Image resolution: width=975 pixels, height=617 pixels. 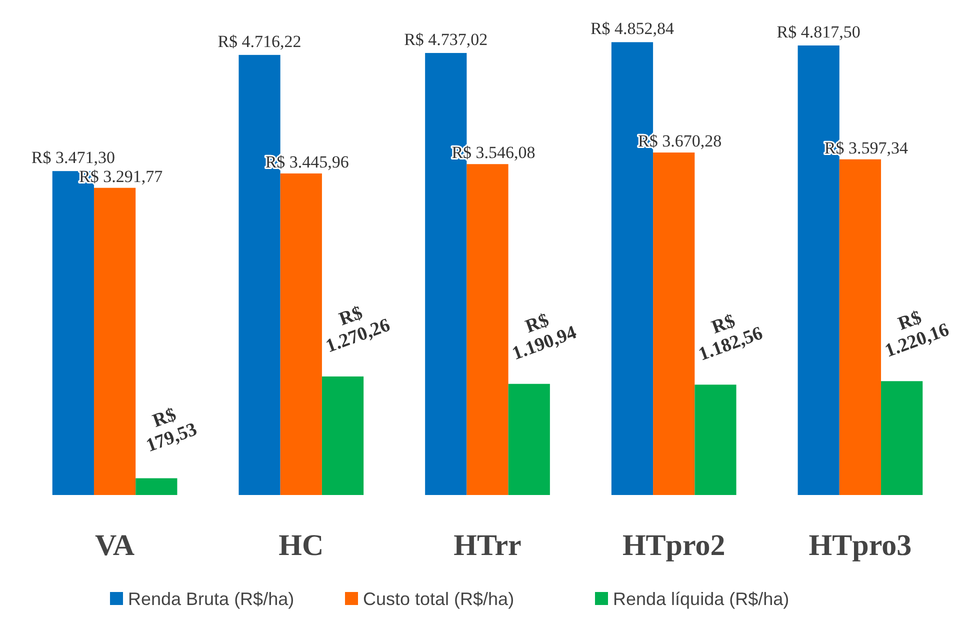 I want to click on x-tick-label: HC, so click(x=301, y=545).